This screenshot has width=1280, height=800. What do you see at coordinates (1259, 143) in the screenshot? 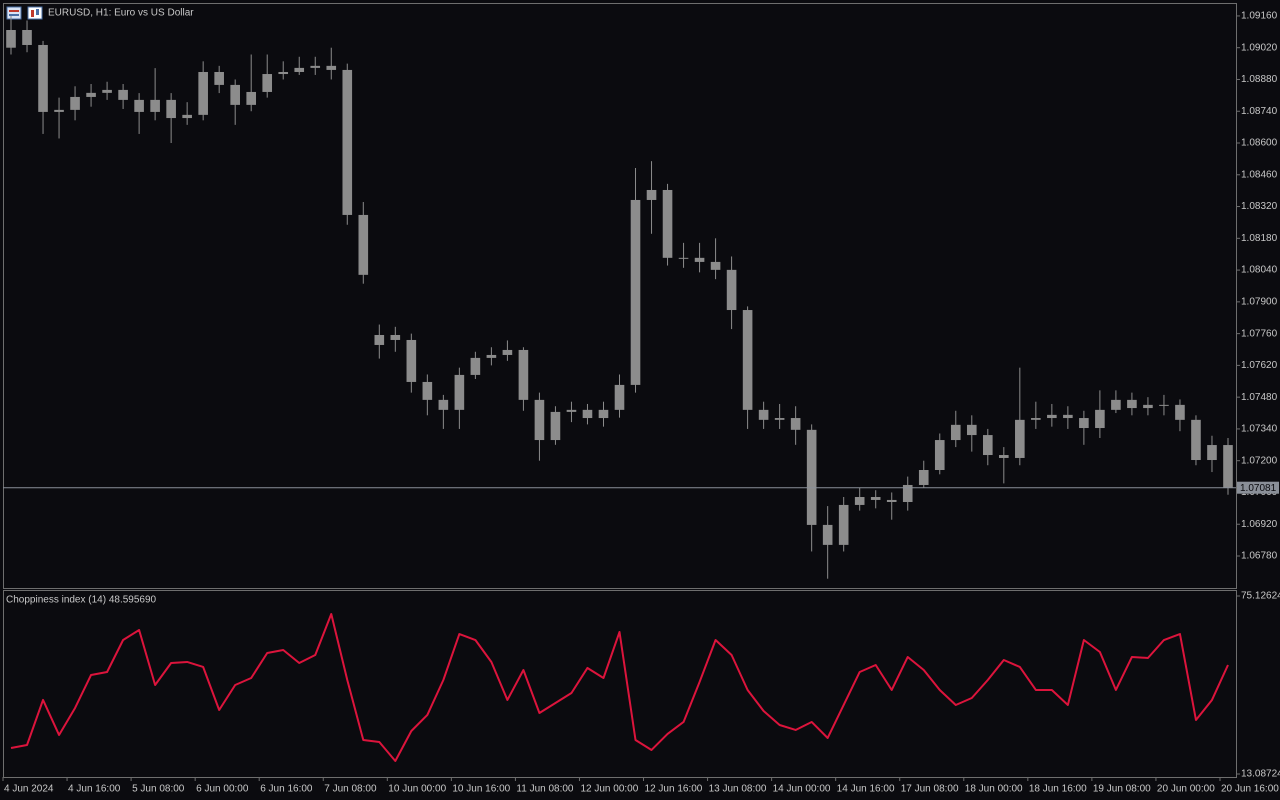
I see `y-tick-label: 1.08600` at bounding box center [1259, 143].